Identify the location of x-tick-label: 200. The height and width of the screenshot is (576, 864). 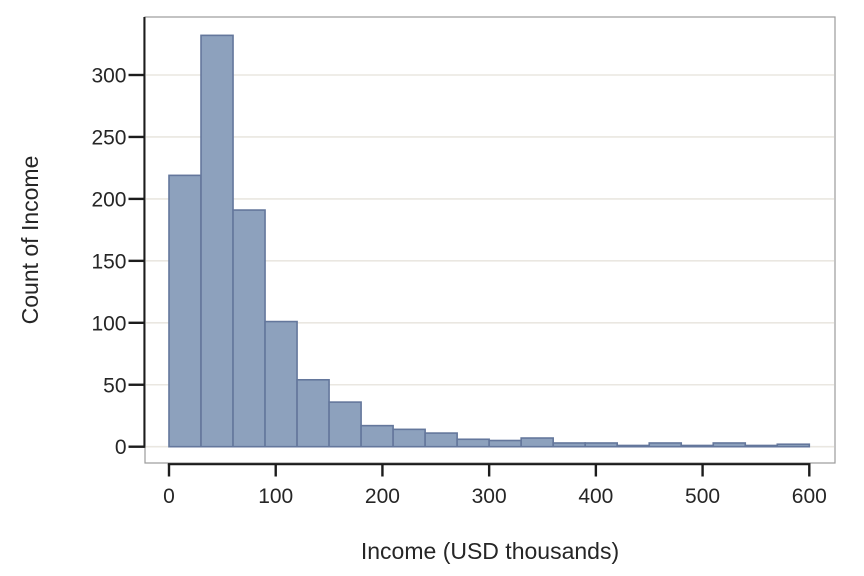
(382, 496).